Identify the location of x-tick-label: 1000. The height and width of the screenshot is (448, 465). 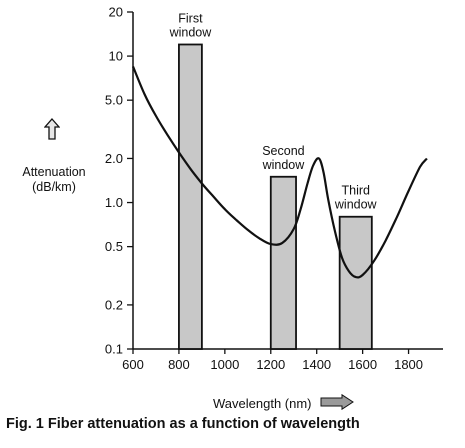
(224, 364).